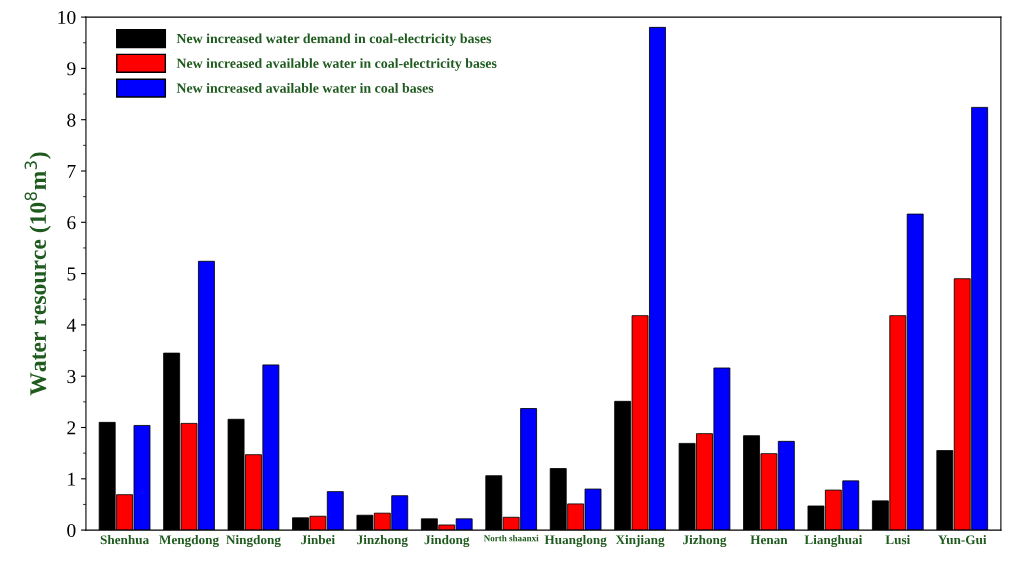  What do you see at coordinates (71, 377) in the screenshot?
I see `y-tick-label: 3` at bounding box center [71, 377].